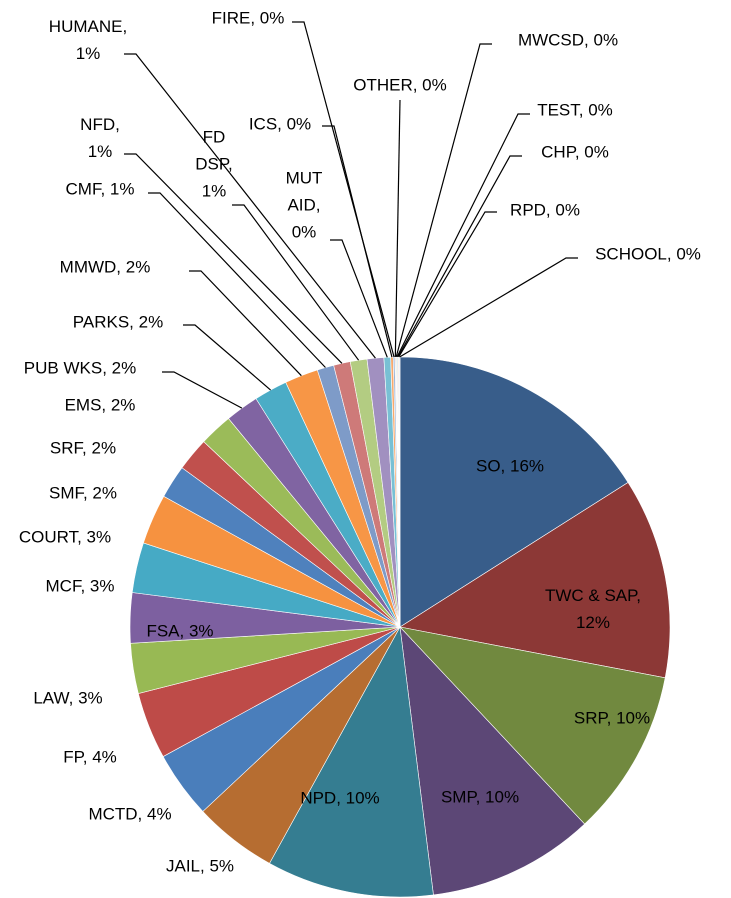 Image resolution: width=731 pixels, height=898 pixels. What do you see at coordinates (83, 493) in the screenshot?
I see `data-label: SMF, 2%` at bounding box center [83, 493].